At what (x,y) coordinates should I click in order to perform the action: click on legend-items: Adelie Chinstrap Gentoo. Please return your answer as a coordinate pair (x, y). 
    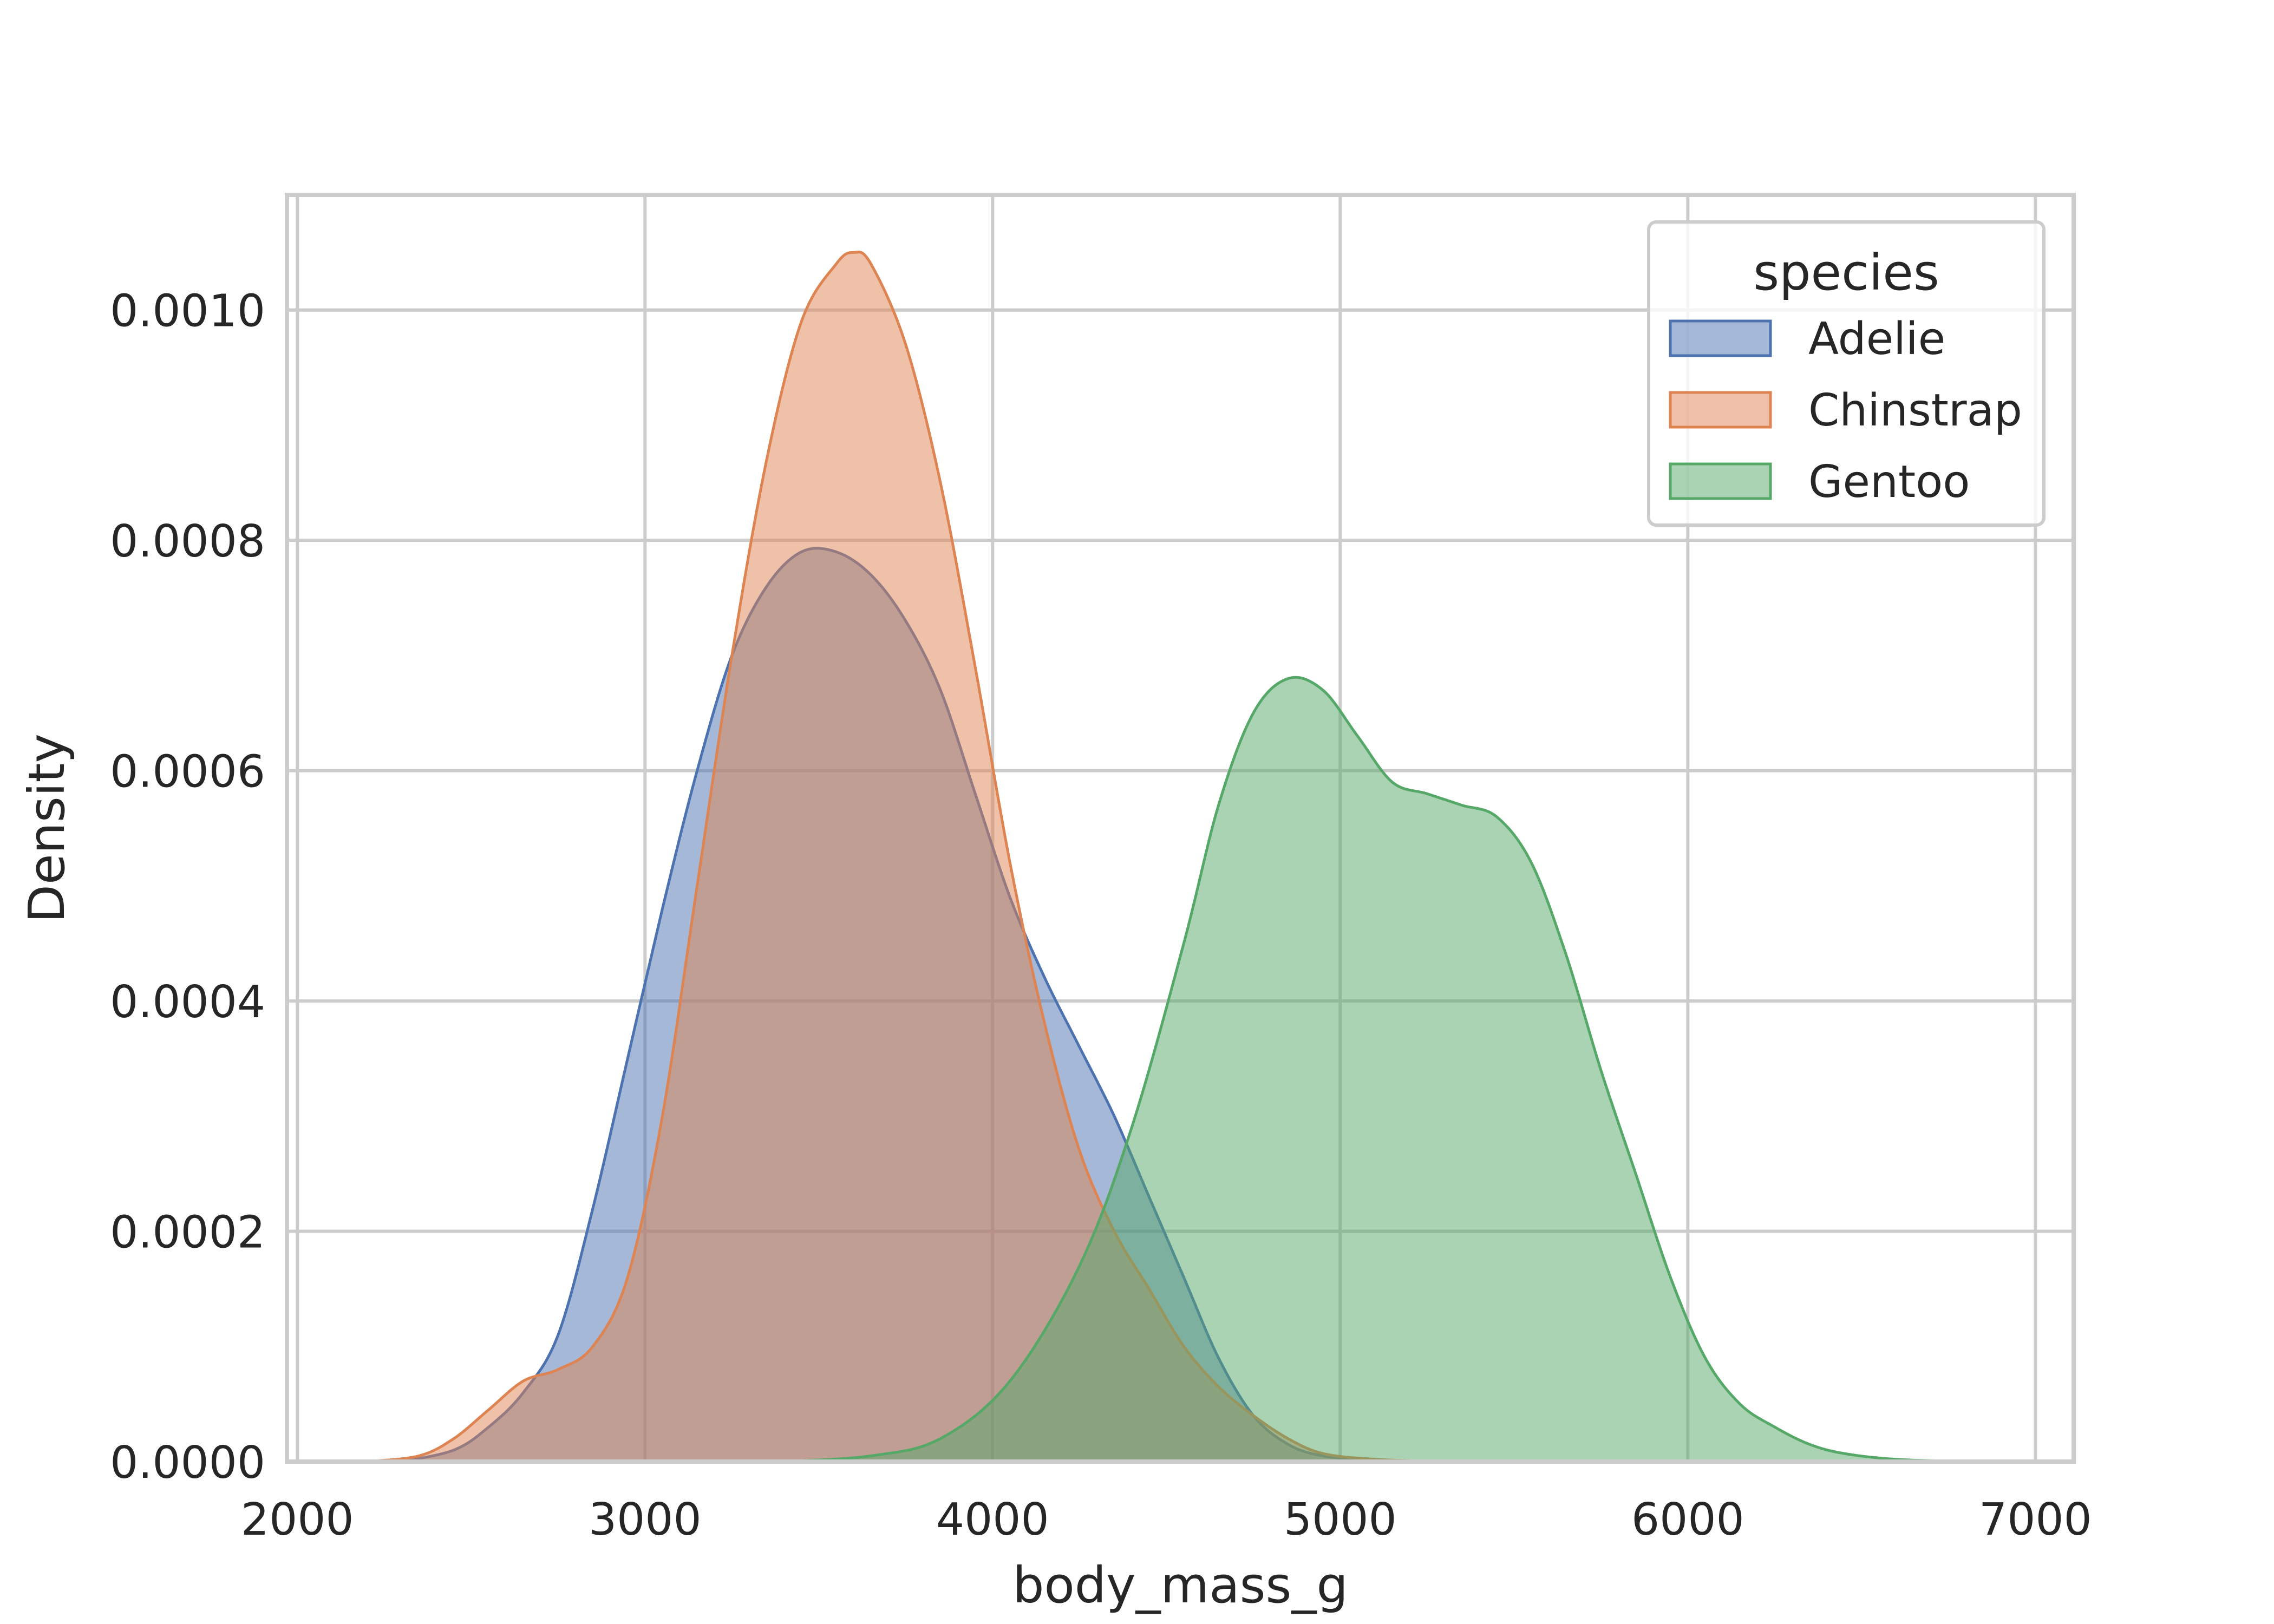
    Looking at the image, I should click on (1846, 410).